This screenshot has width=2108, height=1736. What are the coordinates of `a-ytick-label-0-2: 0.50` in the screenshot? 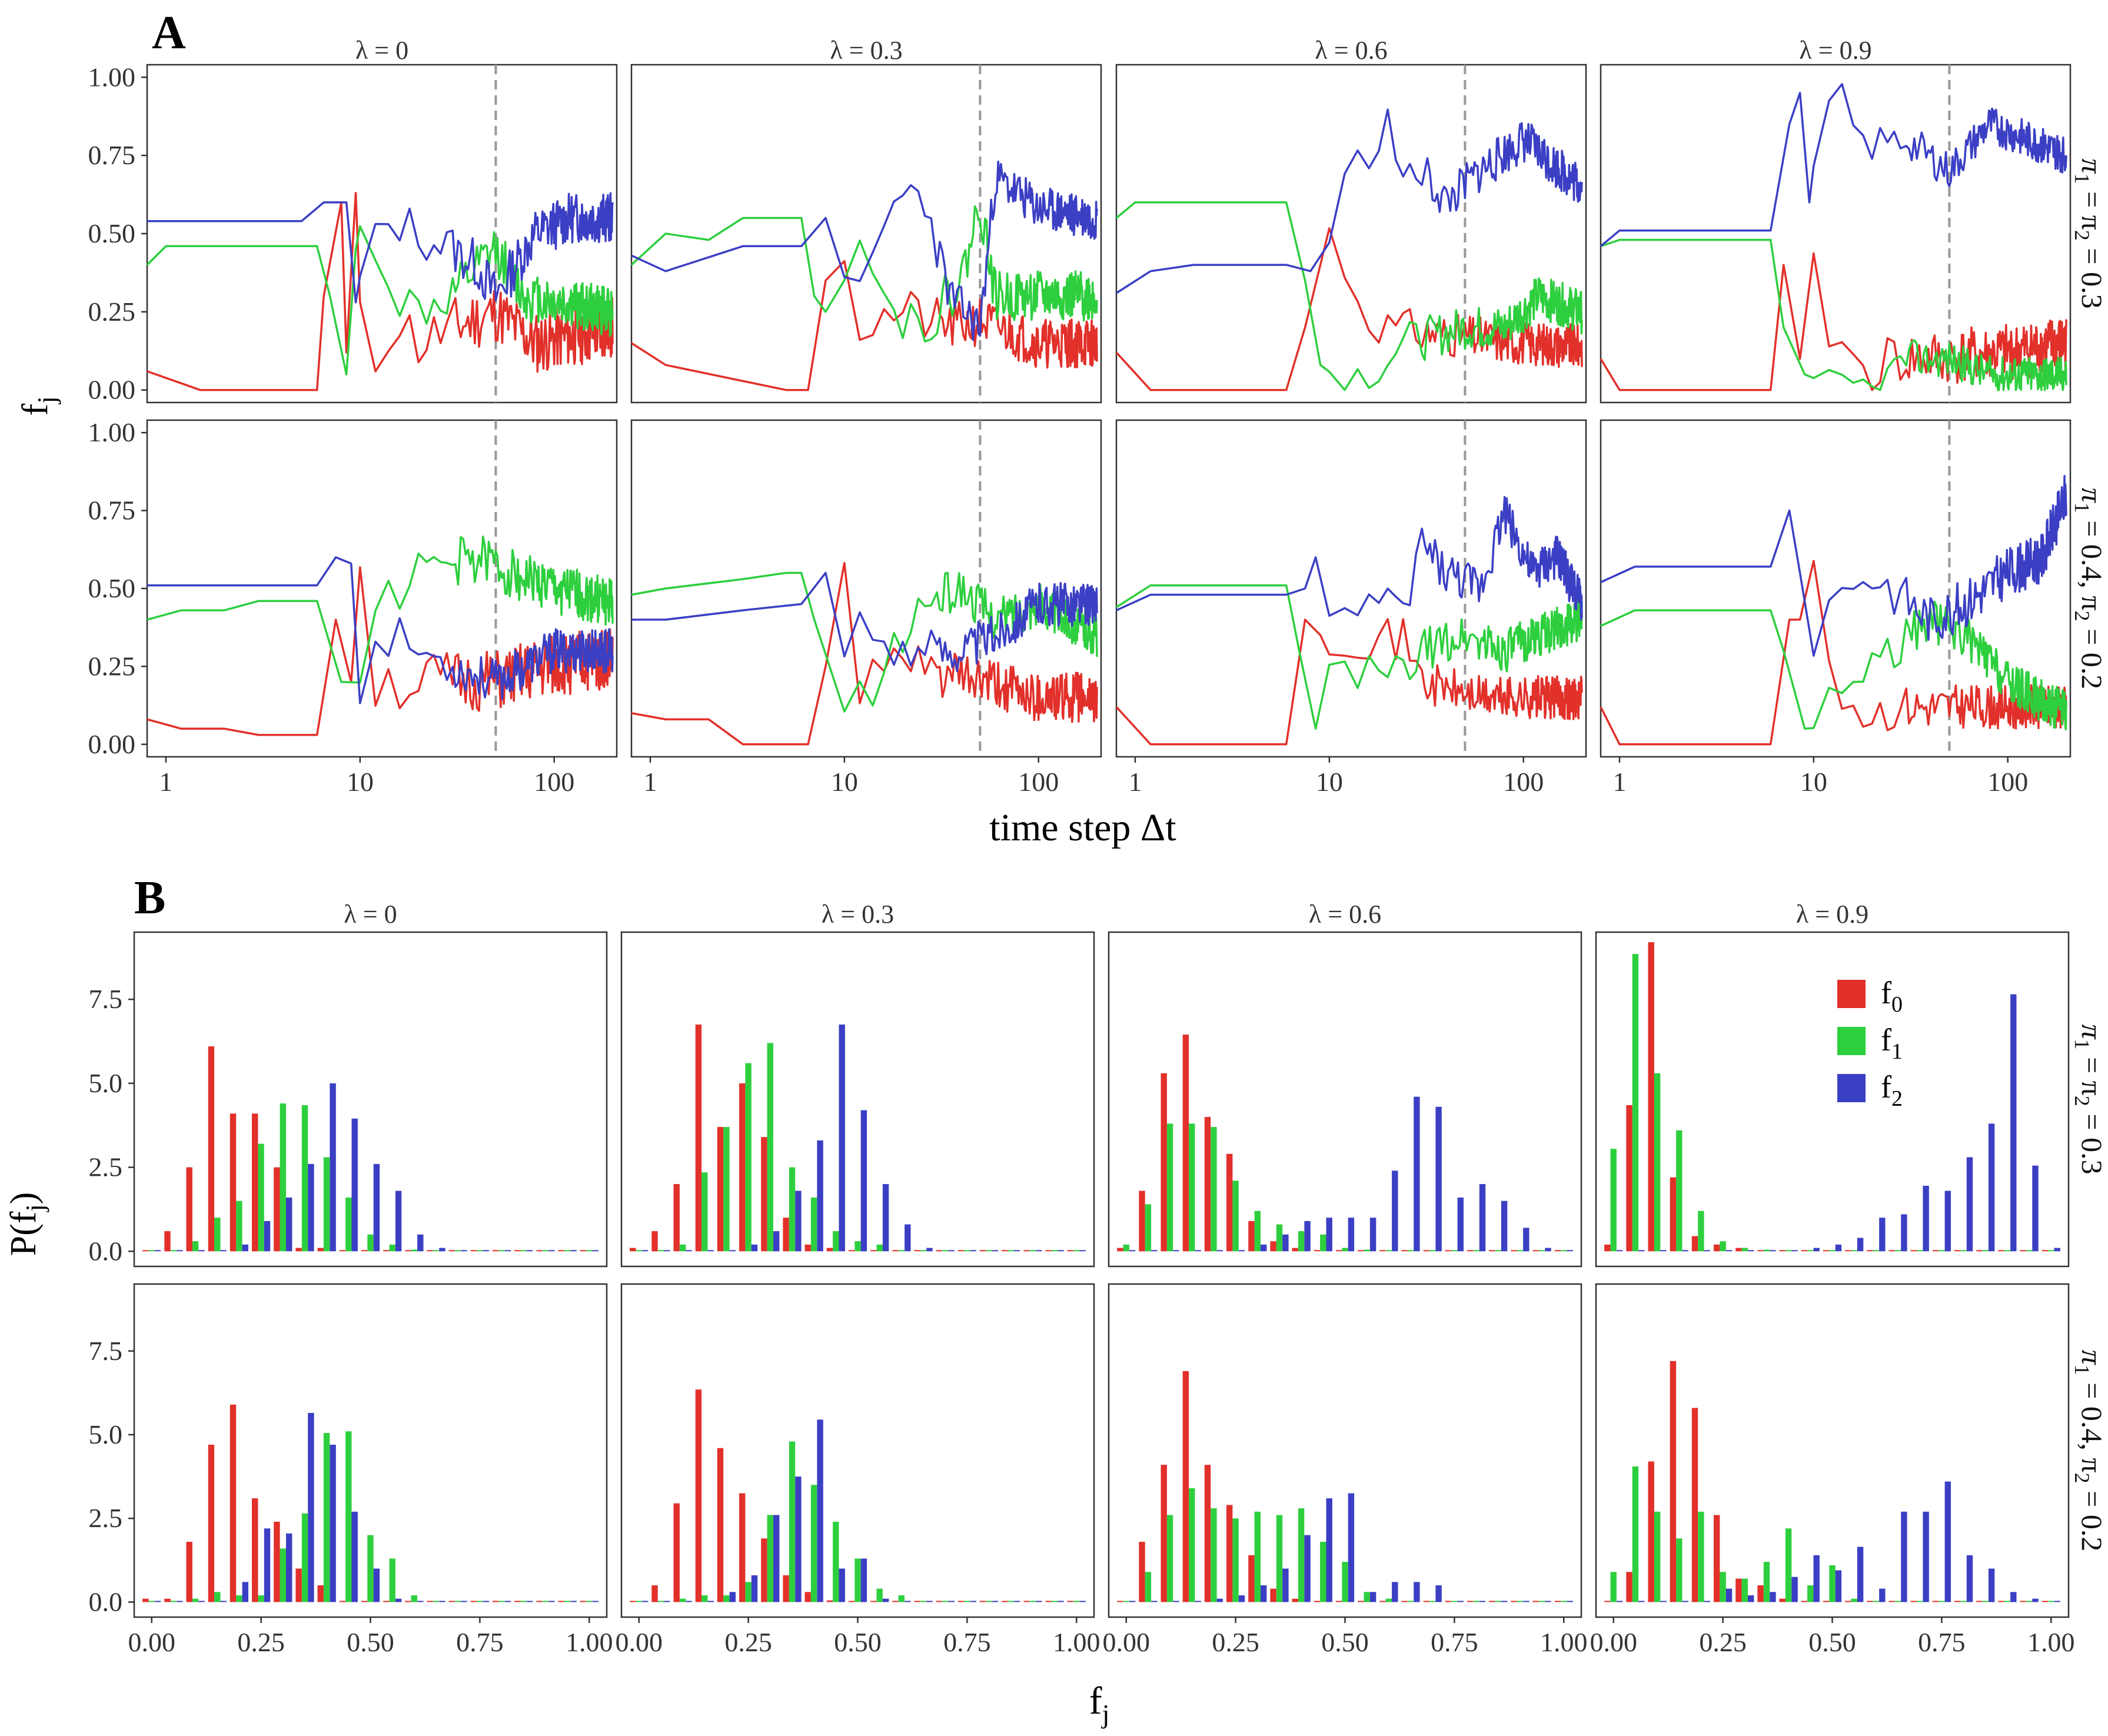 It's located at (112, 233).